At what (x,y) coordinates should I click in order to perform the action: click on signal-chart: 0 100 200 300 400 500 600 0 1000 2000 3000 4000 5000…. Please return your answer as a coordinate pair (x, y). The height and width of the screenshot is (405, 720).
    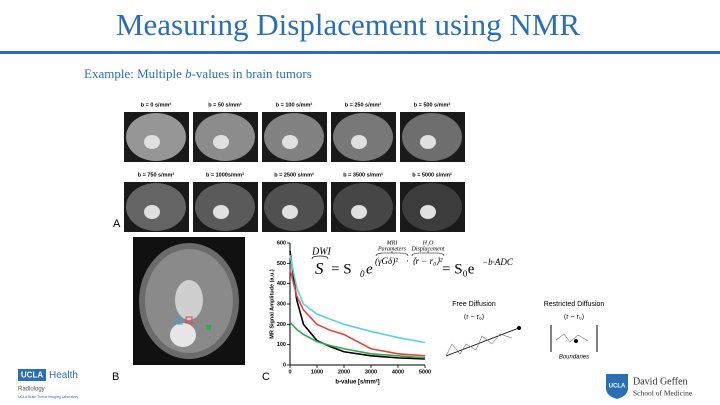
    Looking at the image, I should click on (350, 312).